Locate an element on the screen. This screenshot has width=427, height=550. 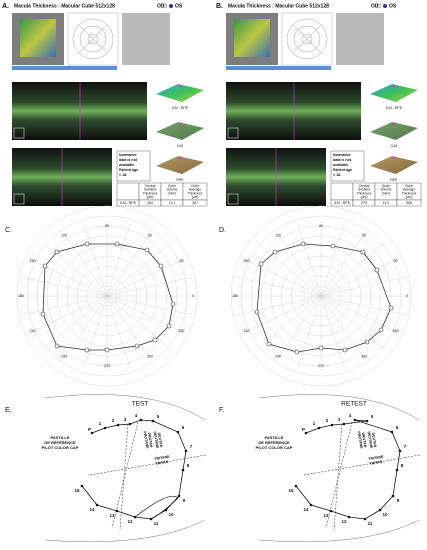
table-header: Cube is located at coordinates (409, 186).